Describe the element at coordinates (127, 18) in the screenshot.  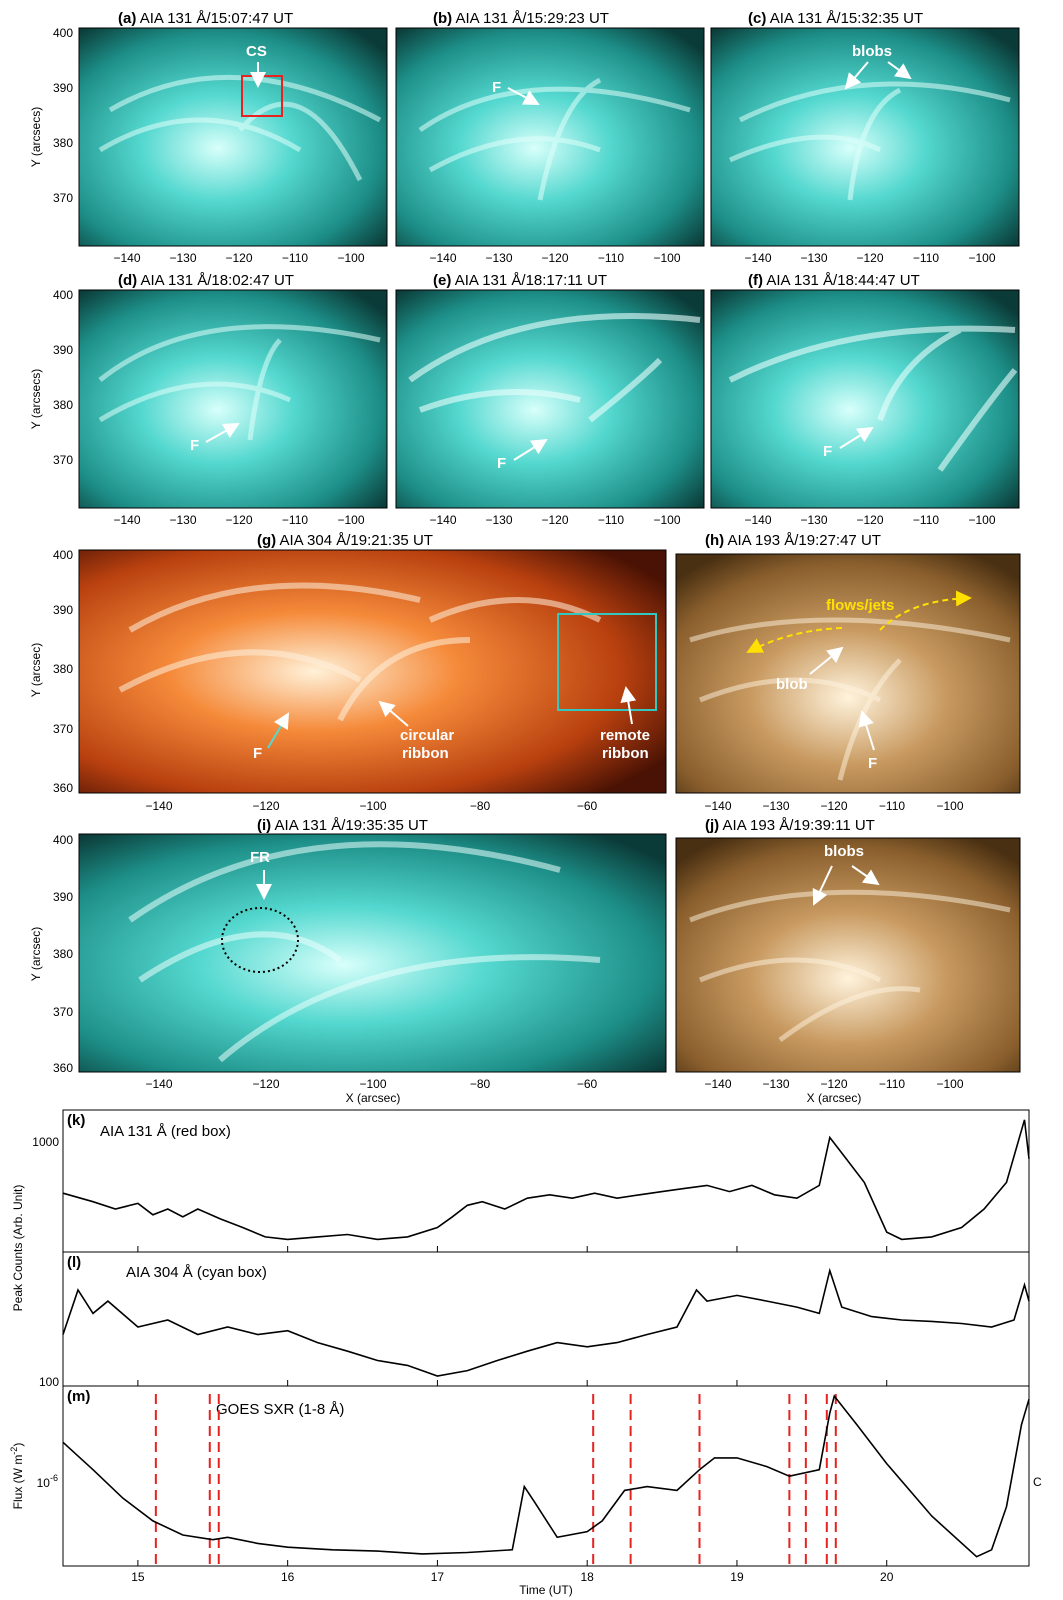
I see `panel-a-letter: (a)` at that location.